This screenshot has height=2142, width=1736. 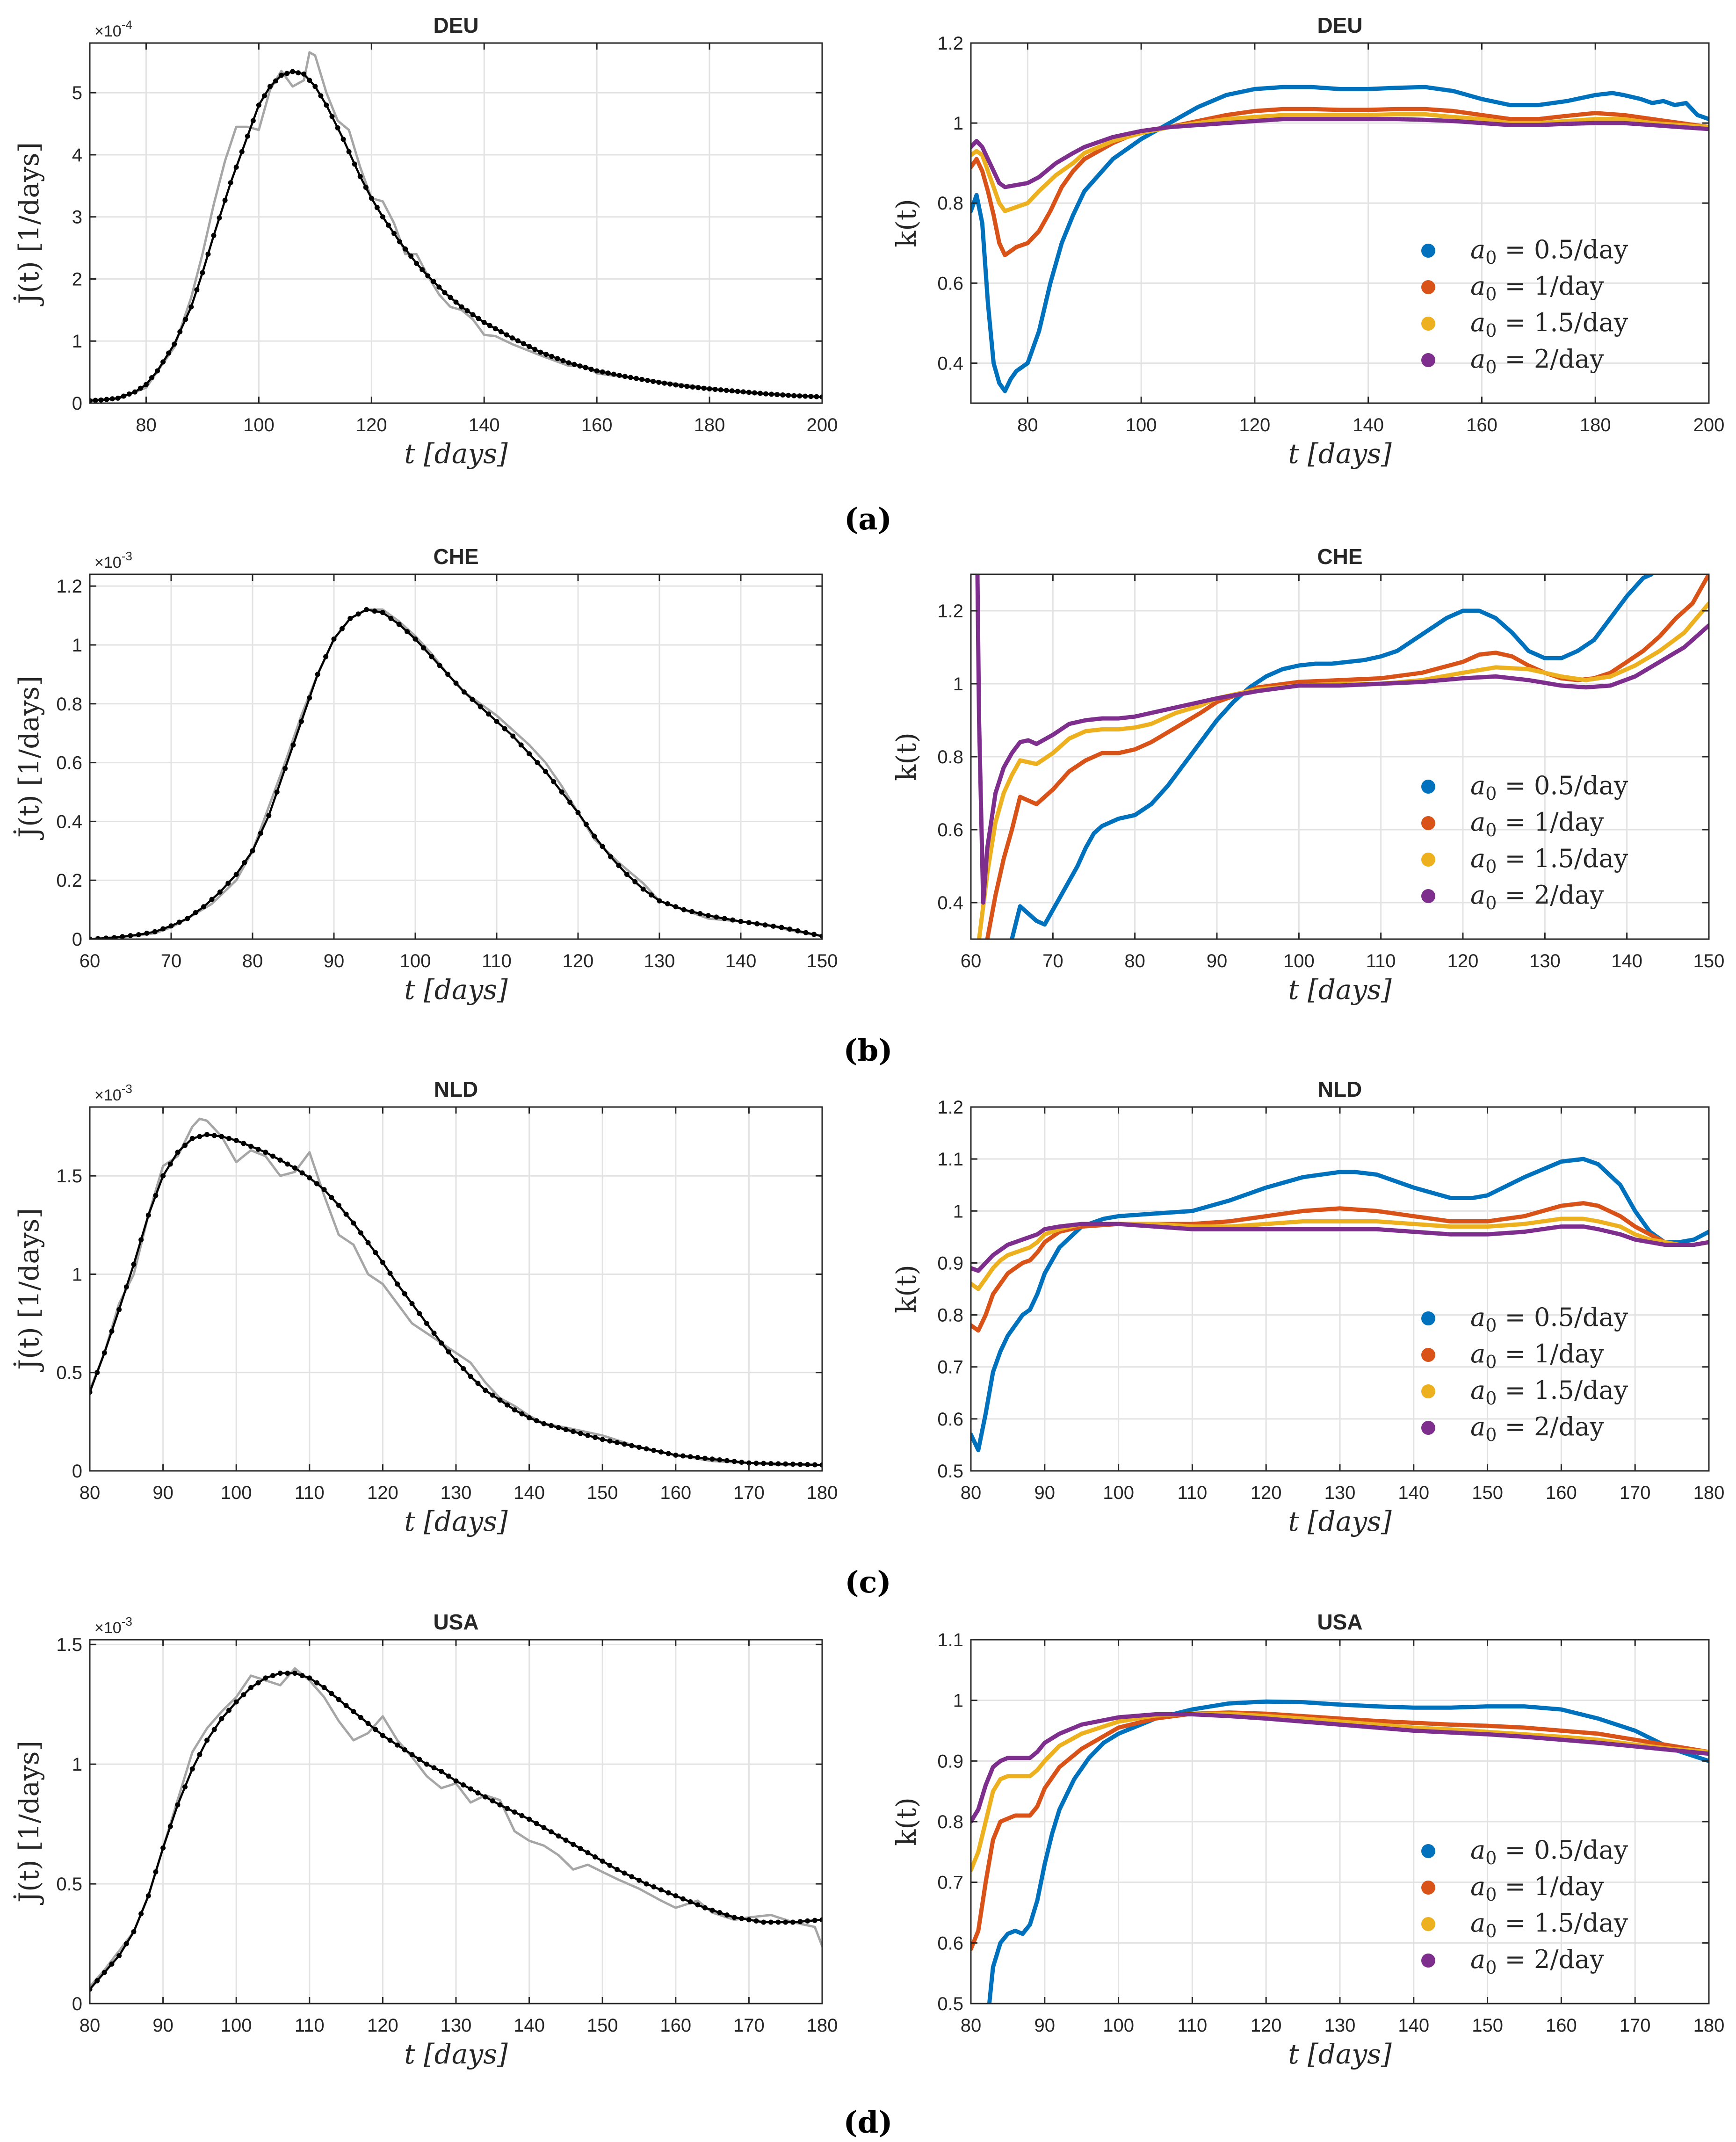 What do you see at coordinates (1709, 1493) in the screenshot?
I see `x-tick-label: 180` at bounding box center [1709, 1493].